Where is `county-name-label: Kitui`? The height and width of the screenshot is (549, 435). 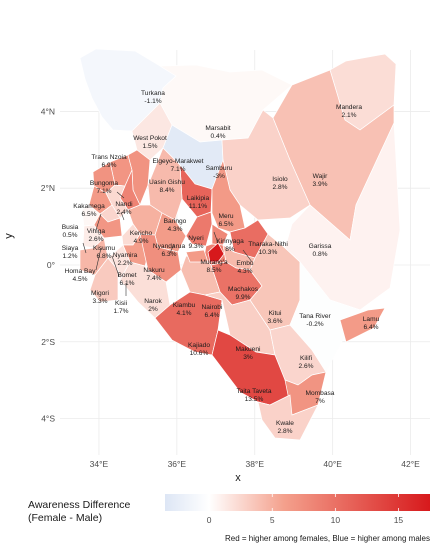 county-name-label: Kitui is located at coordinates (275, 313).